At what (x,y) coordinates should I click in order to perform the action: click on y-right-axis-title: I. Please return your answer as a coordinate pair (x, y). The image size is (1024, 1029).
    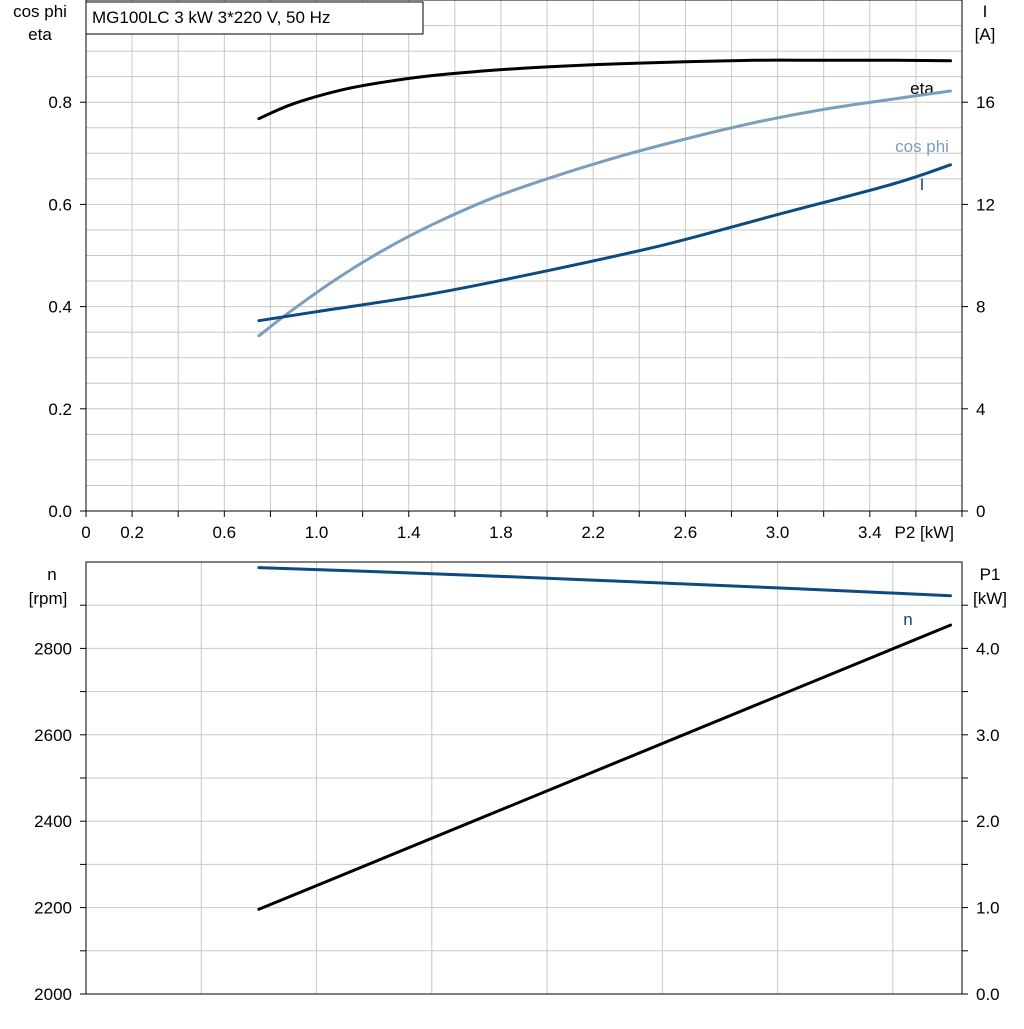
    Looking at the image, I should click on (985, 11).